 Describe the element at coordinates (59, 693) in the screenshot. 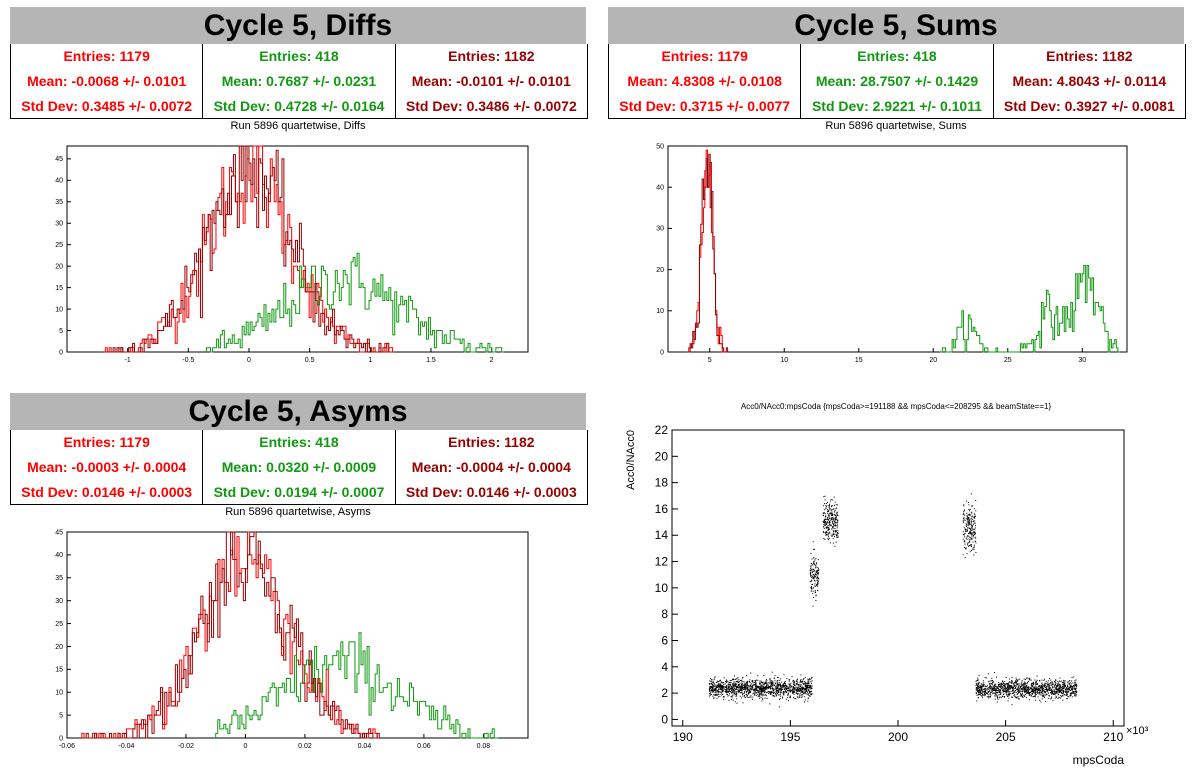

I see `y-tick-label: 10` at that location.